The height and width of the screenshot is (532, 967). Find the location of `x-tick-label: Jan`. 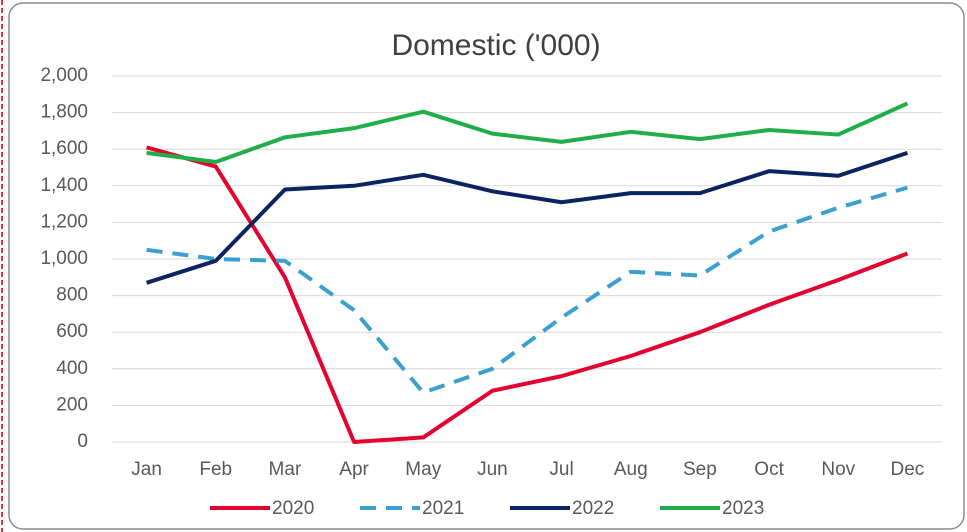

x-tick-label: Jan is located at coordinates (146, 469).